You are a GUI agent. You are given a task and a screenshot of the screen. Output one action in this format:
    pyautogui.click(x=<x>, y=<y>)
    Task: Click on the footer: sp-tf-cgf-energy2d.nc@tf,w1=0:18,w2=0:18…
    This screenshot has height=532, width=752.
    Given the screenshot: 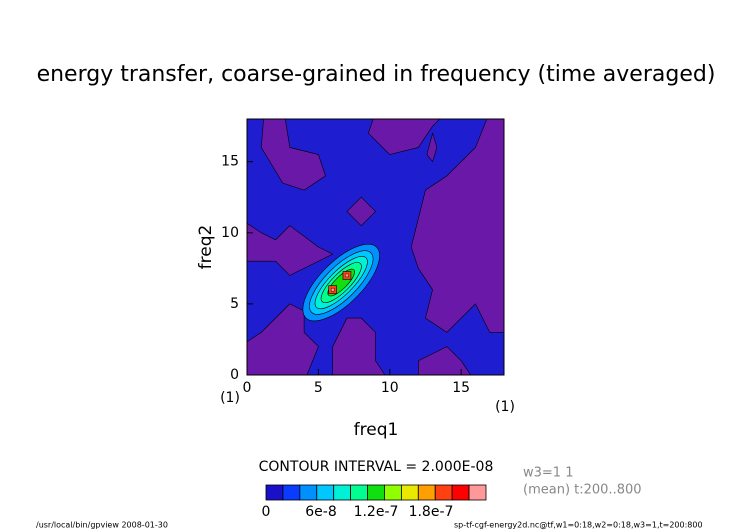 What is the action you would take?
    pyautogui.click(x=578, y=525)
    